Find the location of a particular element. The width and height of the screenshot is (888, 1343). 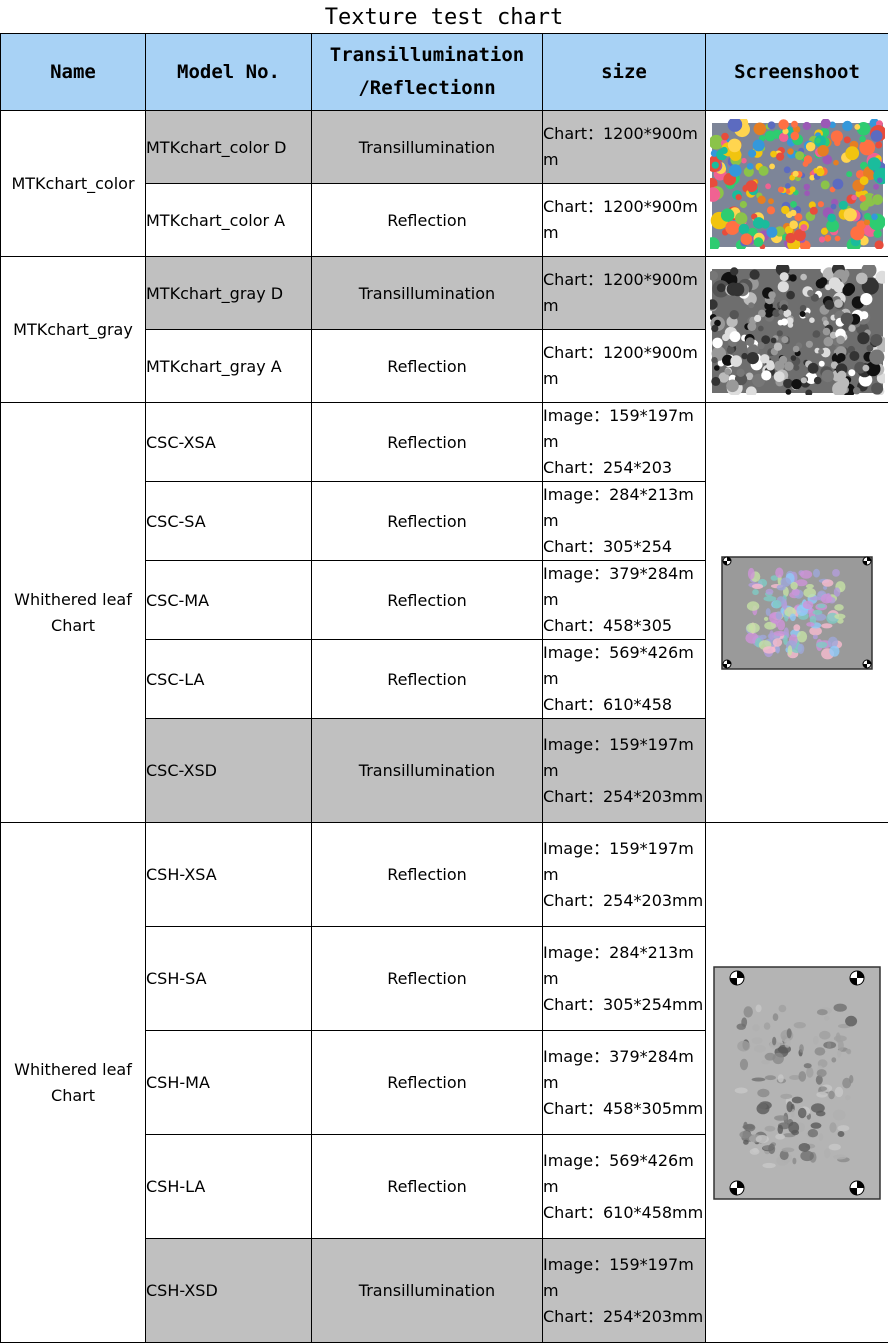

model-cell: CSH-XSD is located at coordinates (229, 1291).